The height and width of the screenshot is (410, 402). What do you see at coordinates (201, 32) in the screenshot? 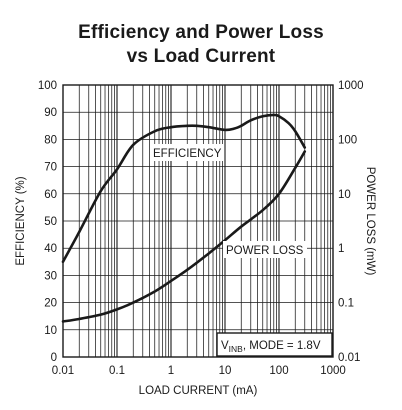
I see `chart-title-line-1: Efficiency and Power Loss` at bounding box center [201, 32].